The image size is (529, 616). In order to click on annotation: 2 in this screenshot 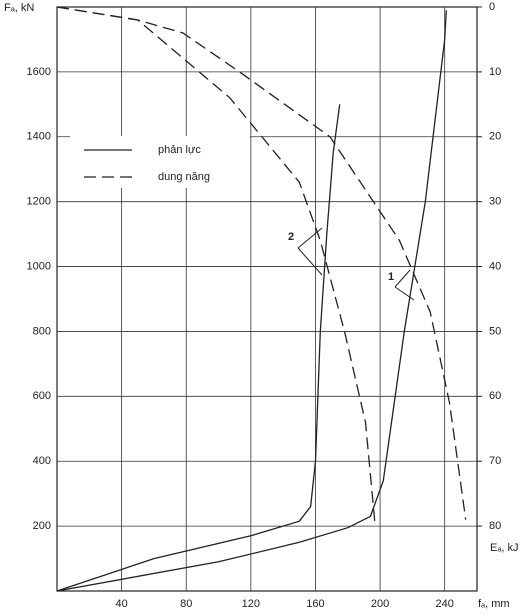, I will do `click(291, 237)`.